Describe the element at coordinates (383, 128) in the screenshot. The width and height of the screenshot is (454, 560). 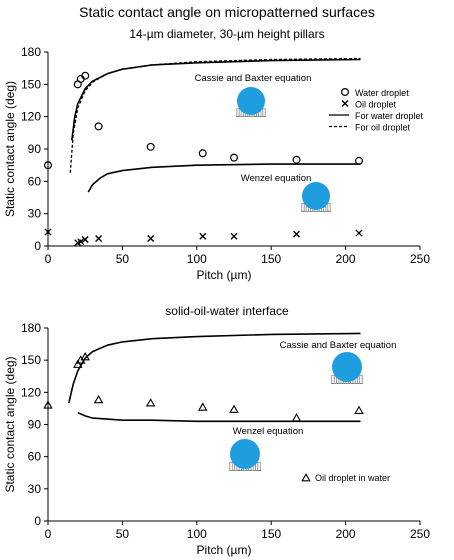
I see `legend-label: For oil droplet` at that location.